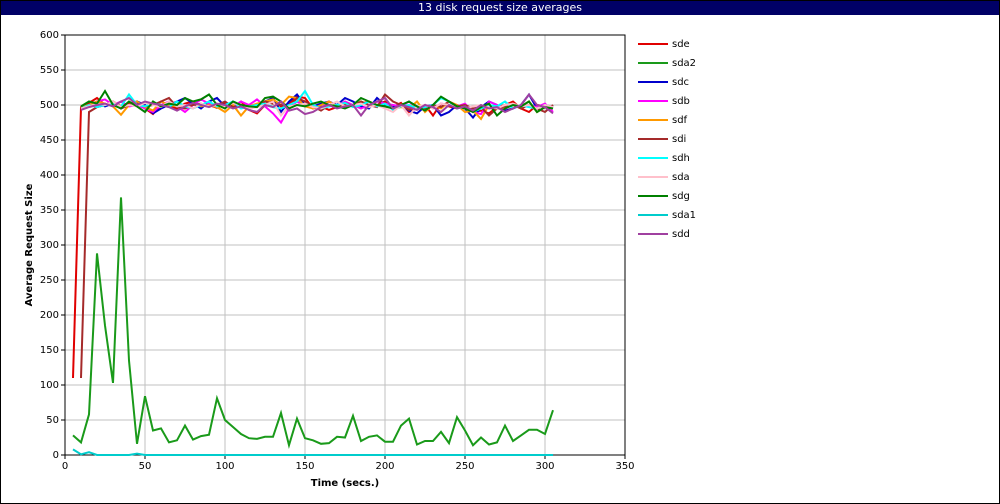 The image size is (1000, 504). I want to click on legend-label: sda2, so click(684, 63).